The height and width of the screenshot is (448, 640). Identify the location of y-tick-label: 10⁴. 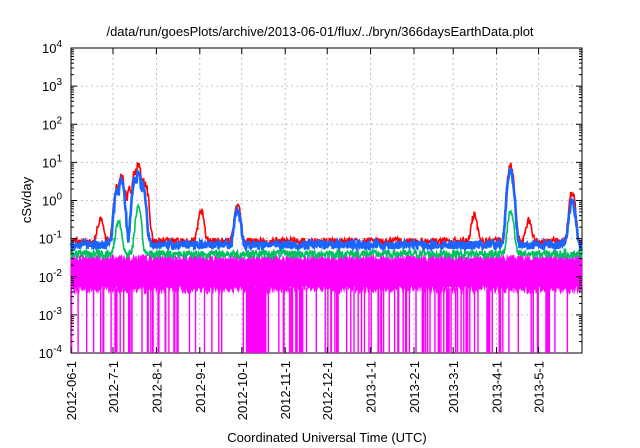
(52, 47).